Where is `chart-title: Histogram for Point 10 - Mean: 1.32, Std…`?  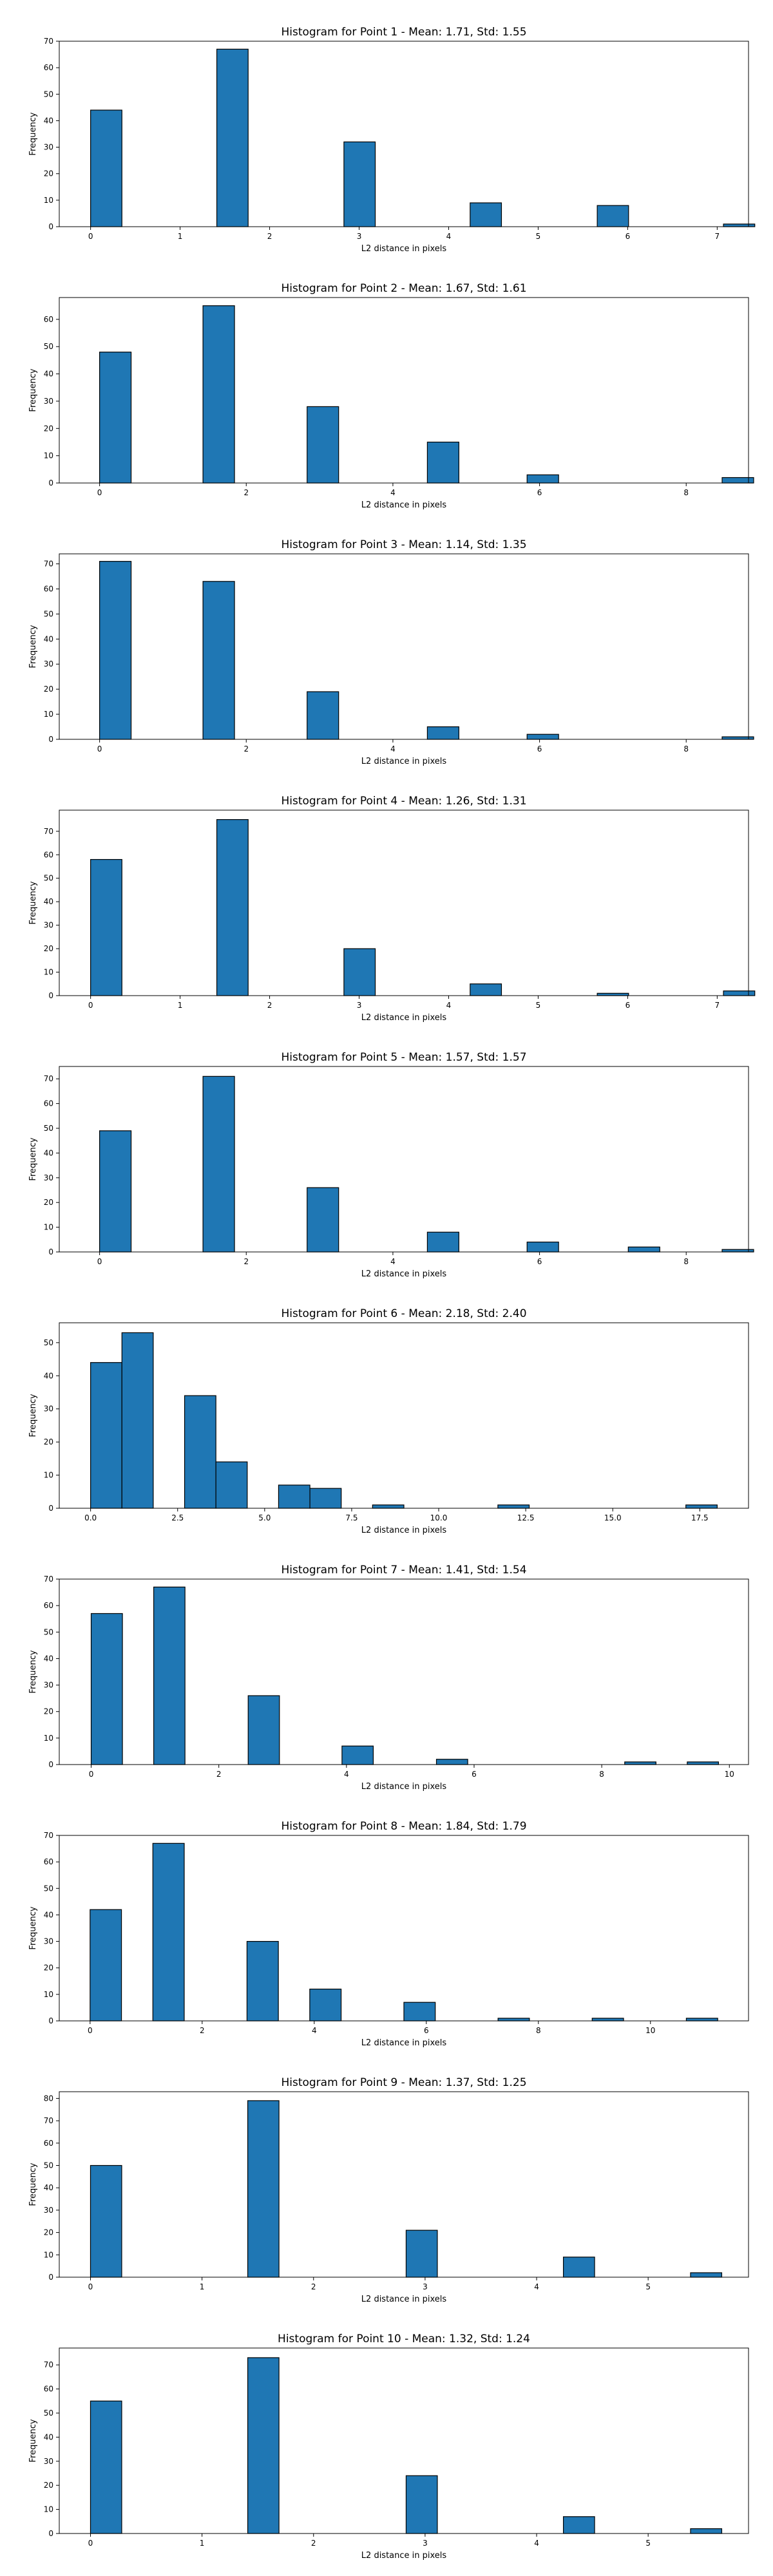
chart-title: Histogram for Point 10 - Mean: 1.32, Std… is located at coordinates (404, 2339).